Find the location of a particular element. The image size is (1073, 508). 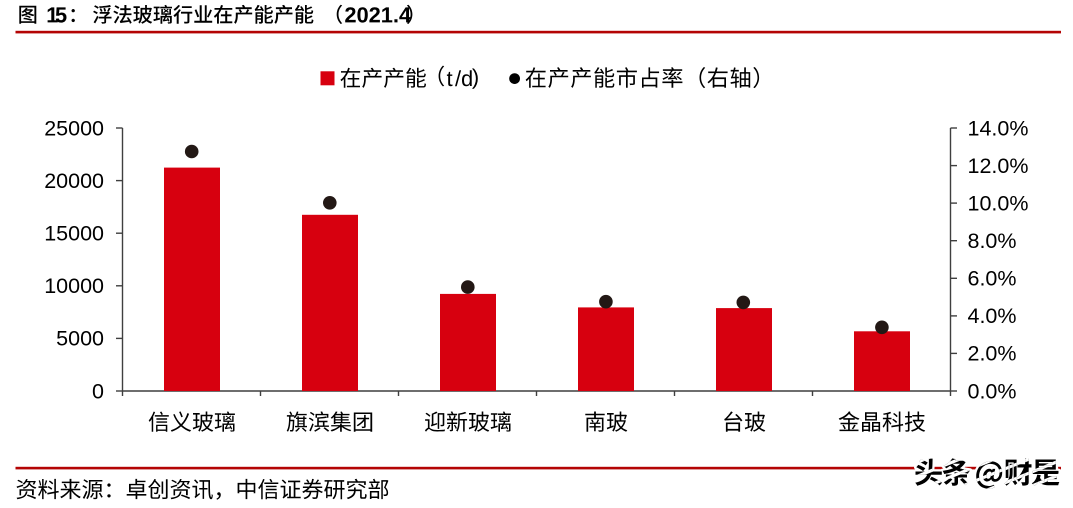

svg-text: 25000 is located at coordinates (74, 128).